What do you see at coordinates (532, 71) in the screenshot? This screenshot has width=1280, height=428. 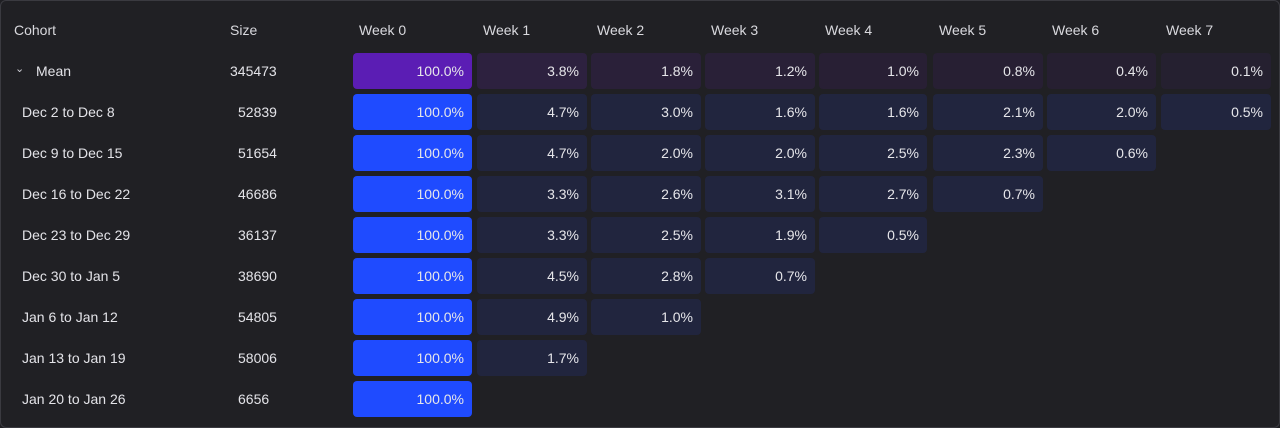 I see `mean-week-1-cell: 3.8%` at bounding box center [532, 71].